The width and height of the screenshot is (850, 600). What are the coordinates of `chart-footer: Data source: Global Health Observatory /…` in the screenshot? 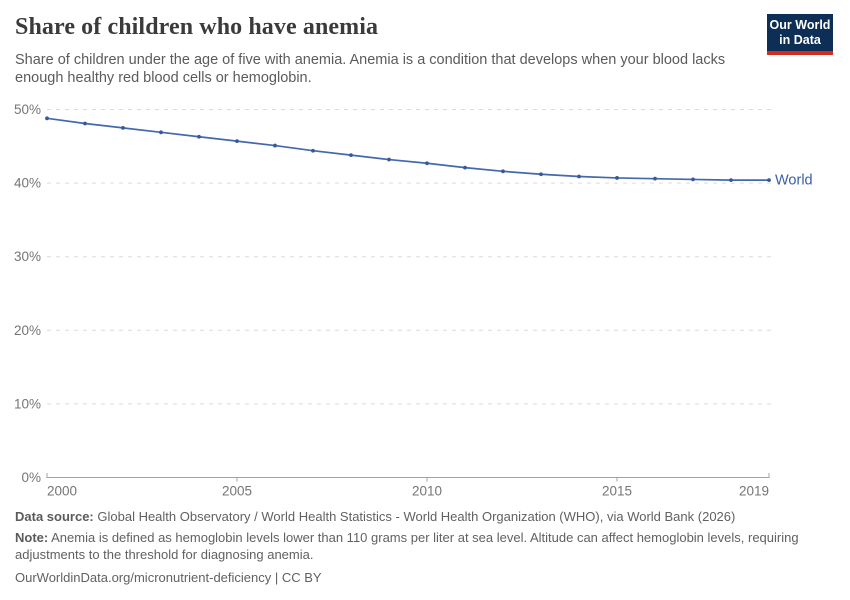 It's located at (415, 549).